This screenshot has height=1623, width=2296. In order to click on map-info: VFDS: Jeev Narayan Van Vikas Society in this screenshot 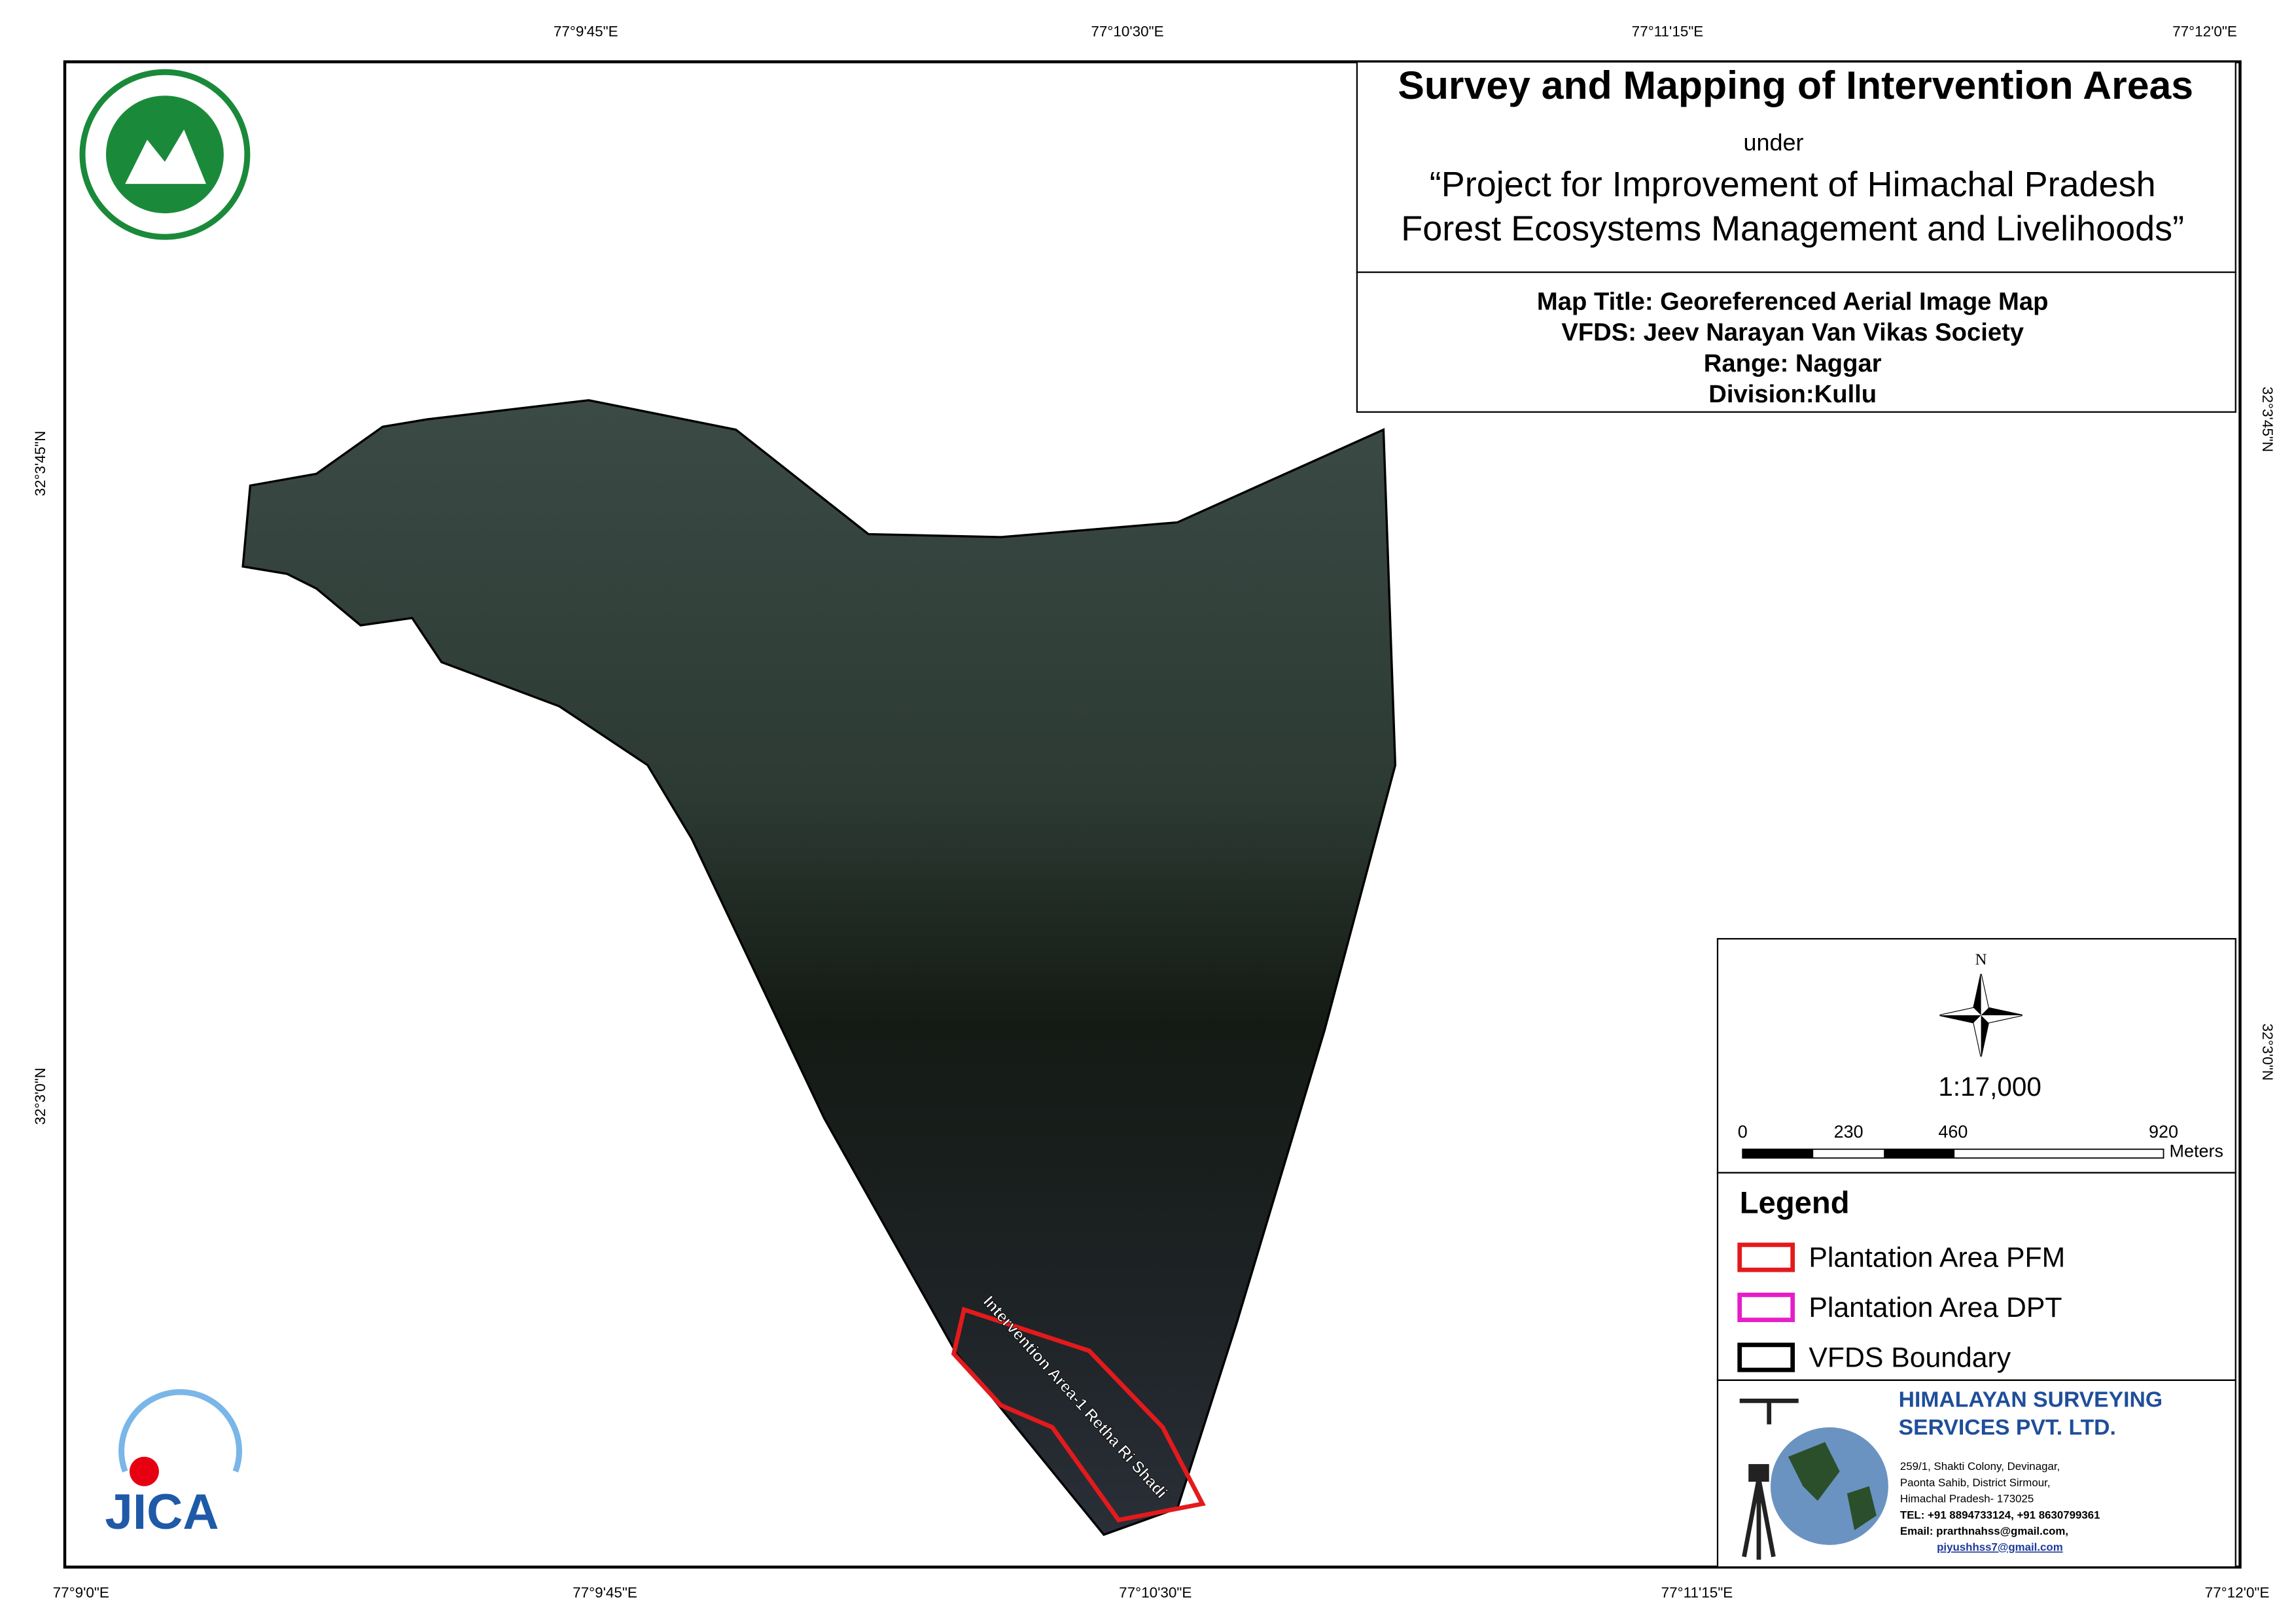, I will do `click(1793, 333)`.